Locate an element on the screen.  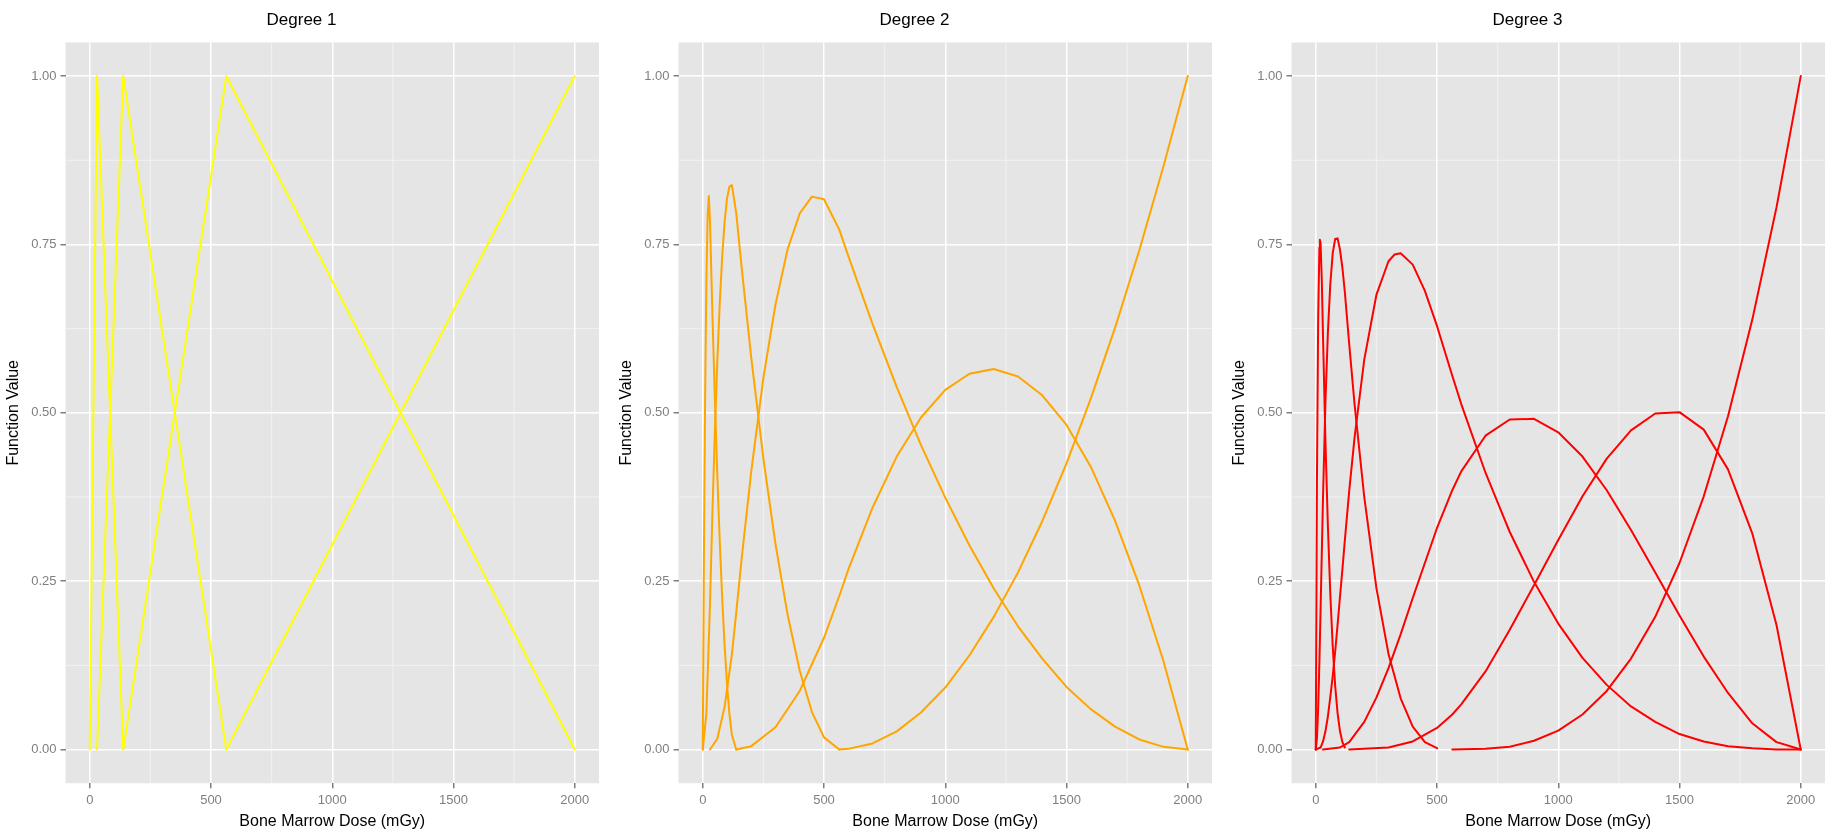
chart-title: Degree 1 is located at coordinates (301, 19).